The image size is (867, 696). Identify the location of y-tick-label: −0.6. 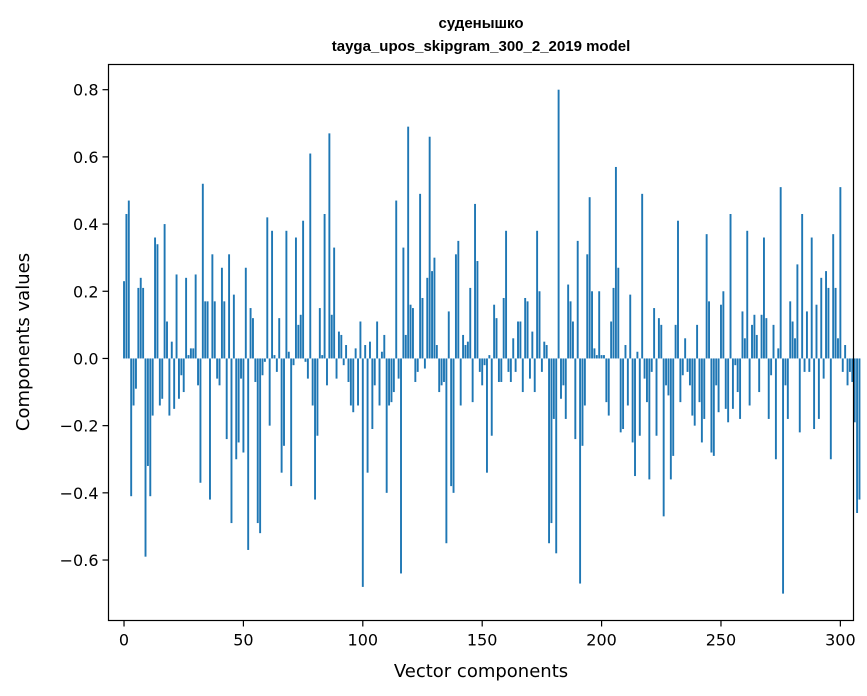
(79, 560).